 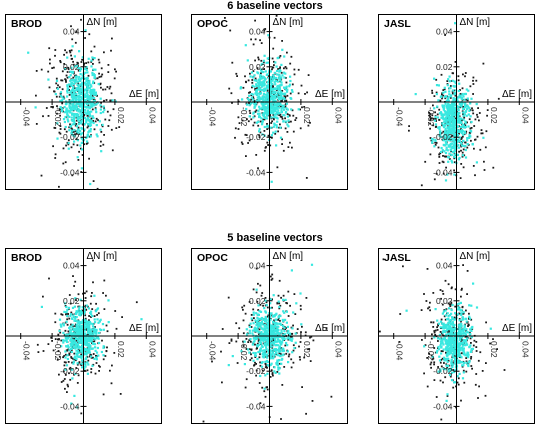 I want to click on x-axis-label: ΔE [m], so click(x=144, y=94).